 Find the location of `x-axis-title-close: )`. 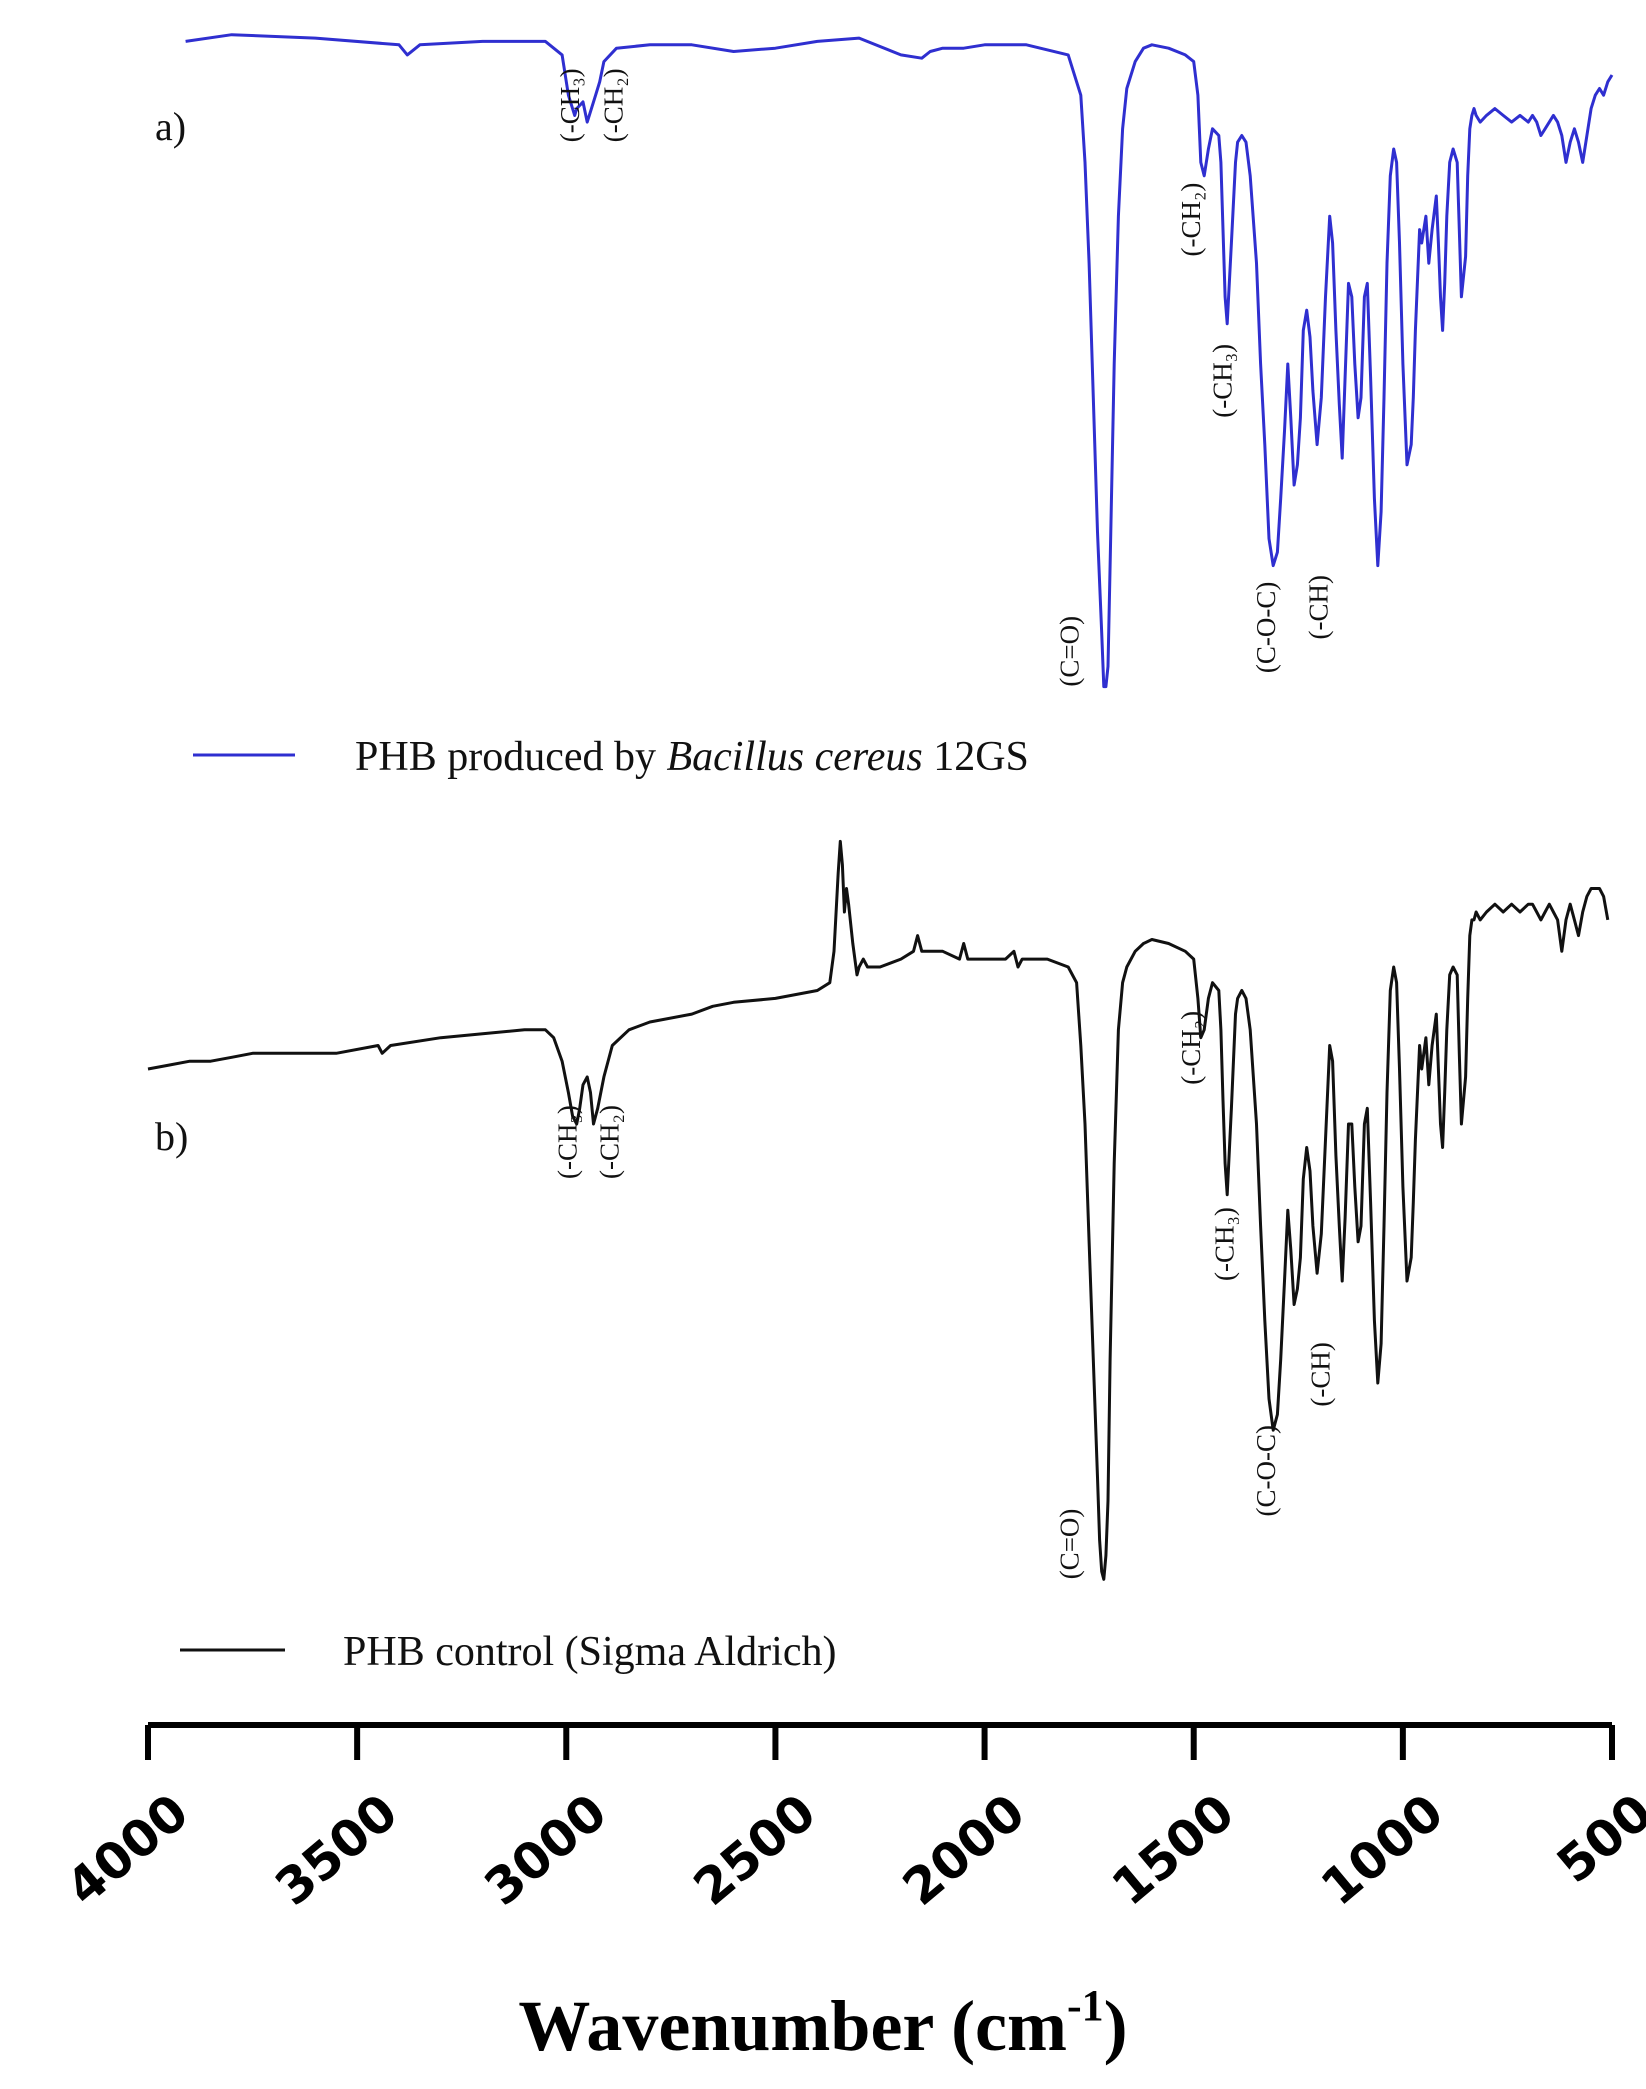

x-axis-title-close: ) is located at coordinates (1116, 2026).